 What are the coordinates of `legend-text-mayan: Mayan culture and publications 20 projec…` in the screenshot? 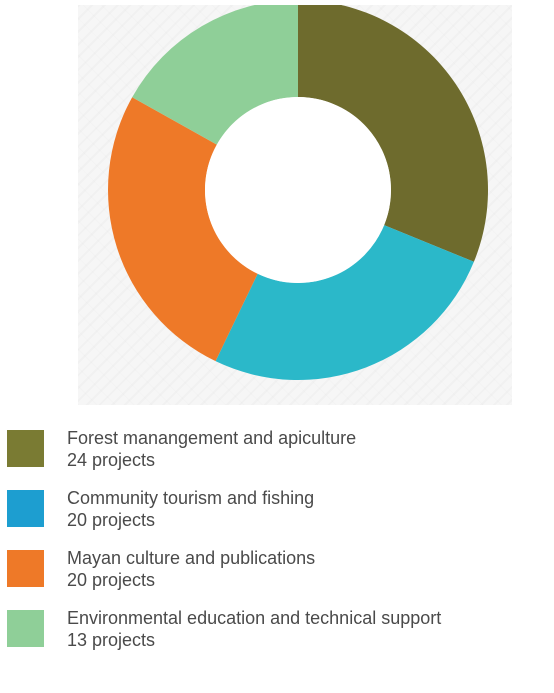 It's located at (191, 569).